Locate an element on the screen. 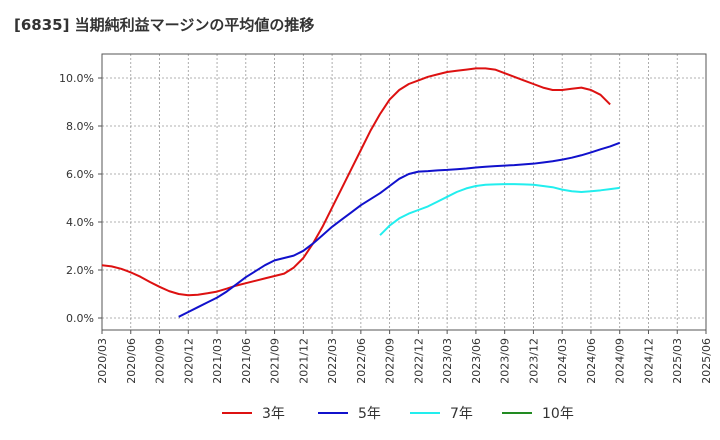  x-tick-label: 2021/12 is located at coordinates (303, 361).